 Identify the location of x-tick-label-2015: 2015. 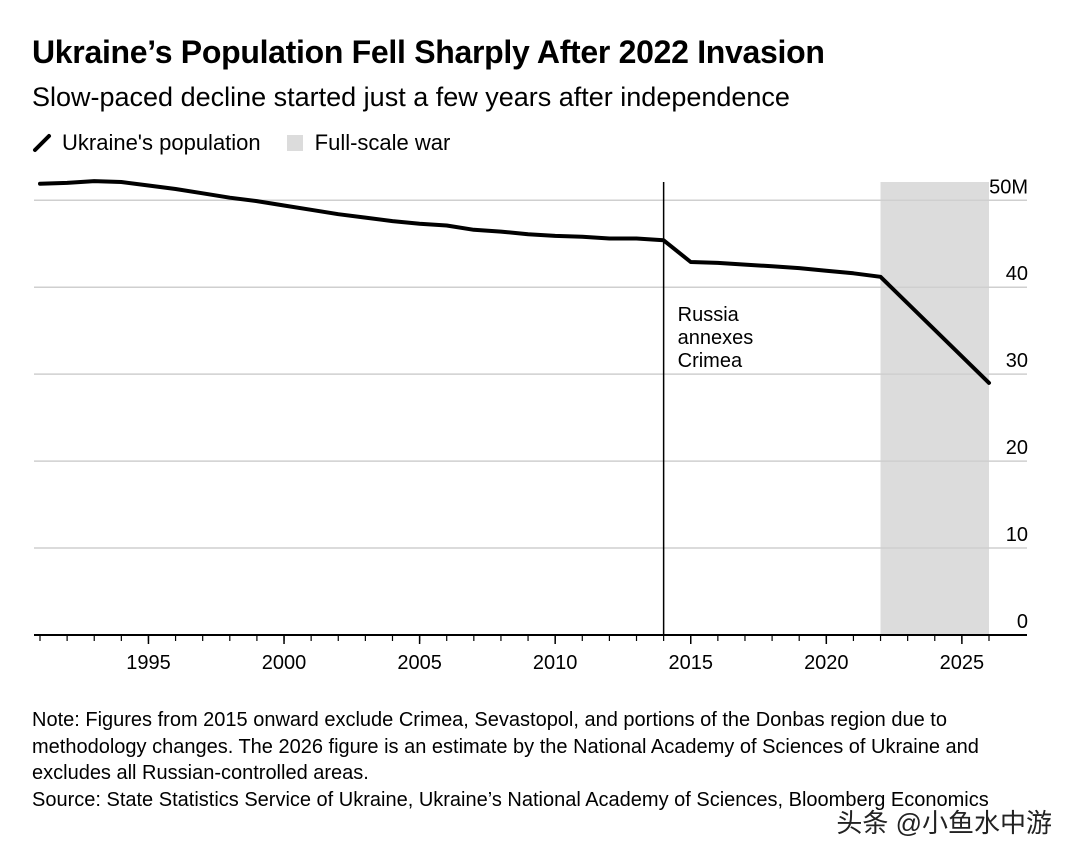
(690, 663).